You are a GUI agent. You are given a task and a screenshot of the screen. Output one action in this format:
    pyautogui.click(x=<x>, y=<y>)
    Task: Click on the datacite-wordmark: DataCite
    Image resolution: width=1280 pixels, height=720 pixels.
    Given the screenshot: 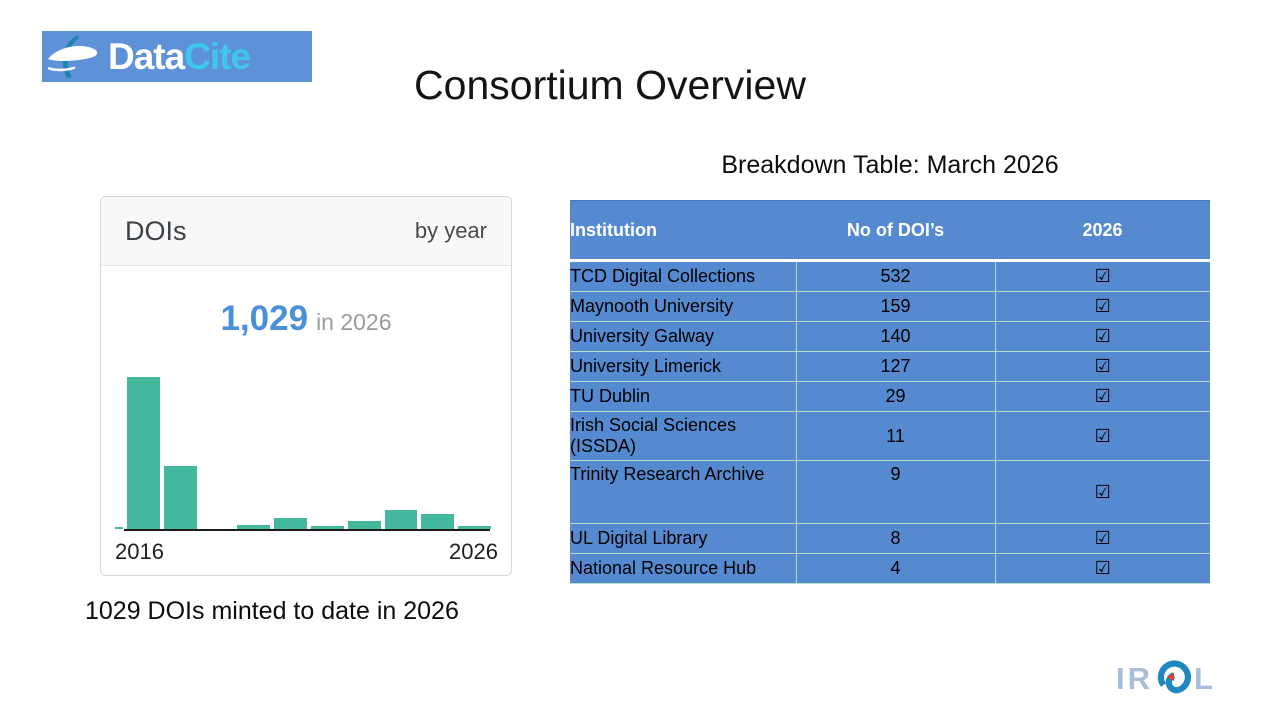 What is the action you would take?
    pyautogui.click(x=179, y=56)
    